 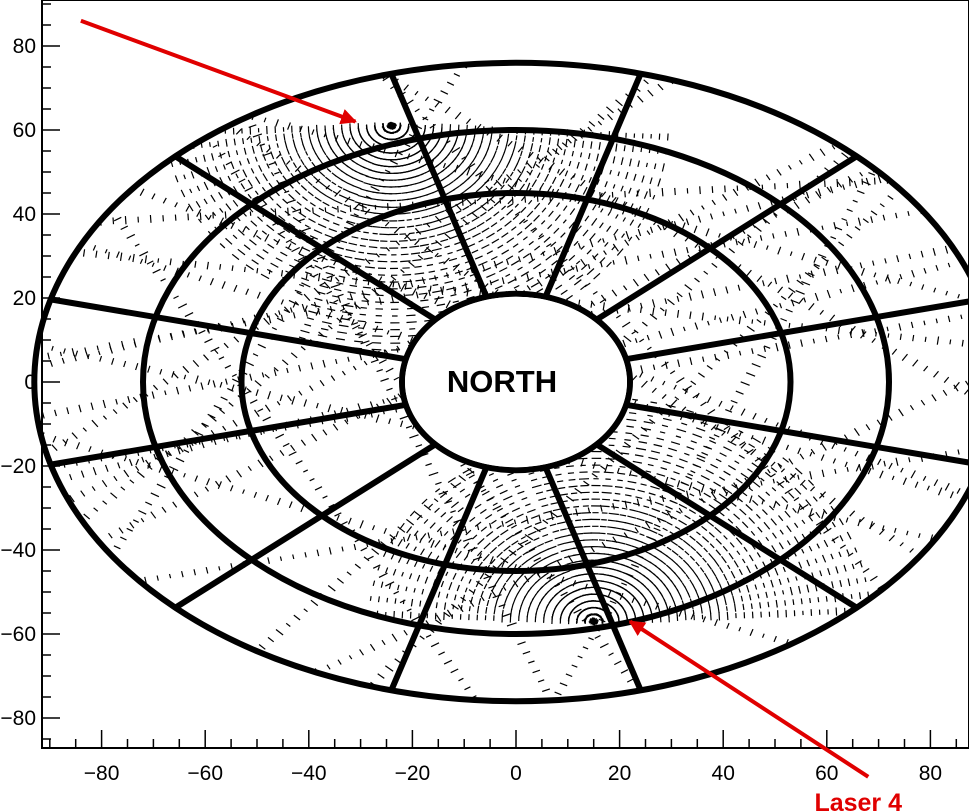 What do you see at coordinates (24, 130) in the screenshot?
I see `y-tick-label: 60` at bounding box center [24, 130].